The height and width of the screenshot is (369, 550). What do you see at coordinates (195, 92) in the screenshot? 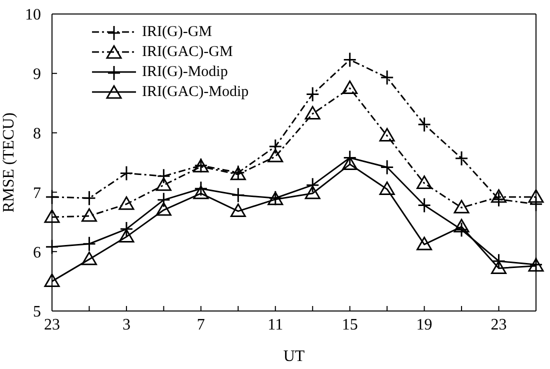
I see `legend-label: IRI(GAC)-Modip` at bounding box center [195, 92].